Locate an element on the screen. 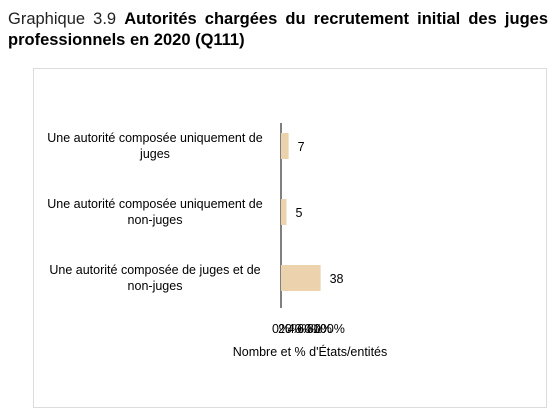  x-tick-label: 100% is located at coordinates (329, 329).